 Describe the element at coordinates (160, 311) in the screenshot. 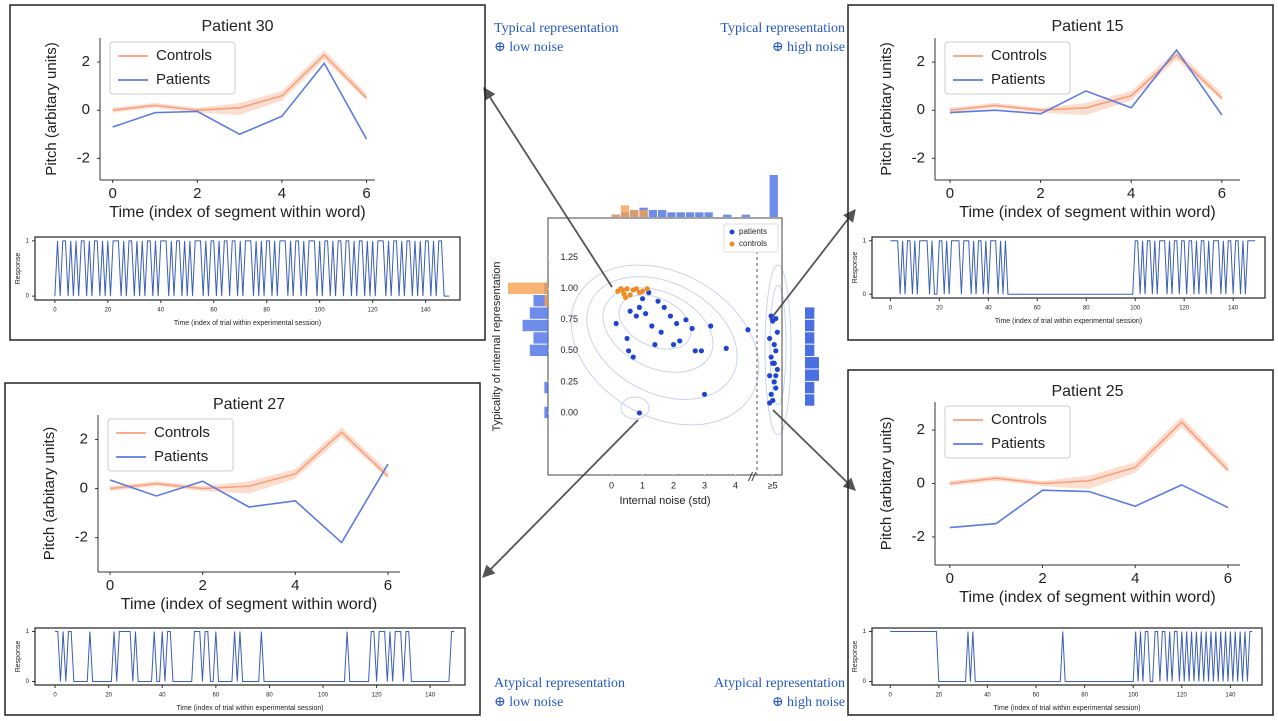

I see `x-tick-label: 40` at that location.